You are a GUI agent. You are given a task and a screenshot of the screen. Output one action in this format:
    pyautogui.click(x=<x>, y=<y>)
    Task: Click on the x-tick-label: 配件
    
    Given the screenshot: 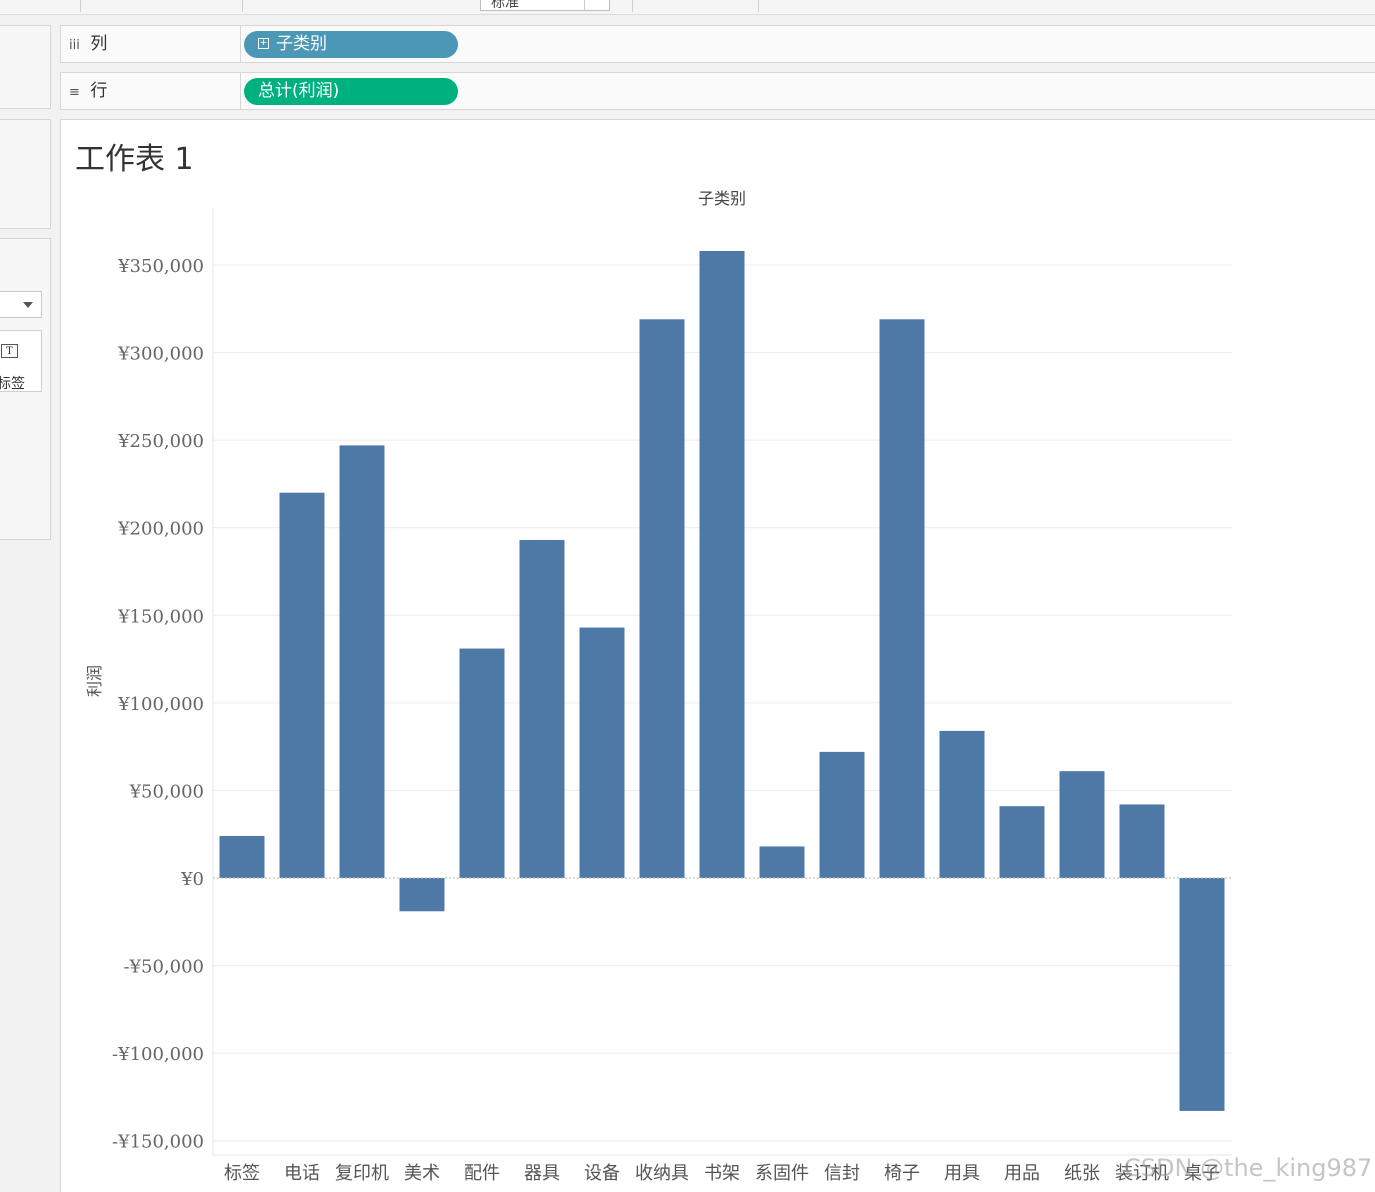 What is the action you would take?
    pyautogui.click(x=482, y=1173)
    